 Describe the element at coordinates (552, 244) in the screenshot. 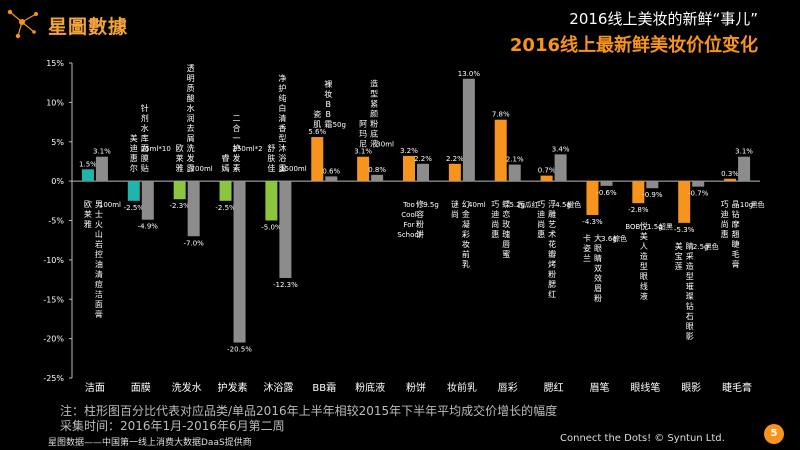

I see `annotation-char: 花` at that location.